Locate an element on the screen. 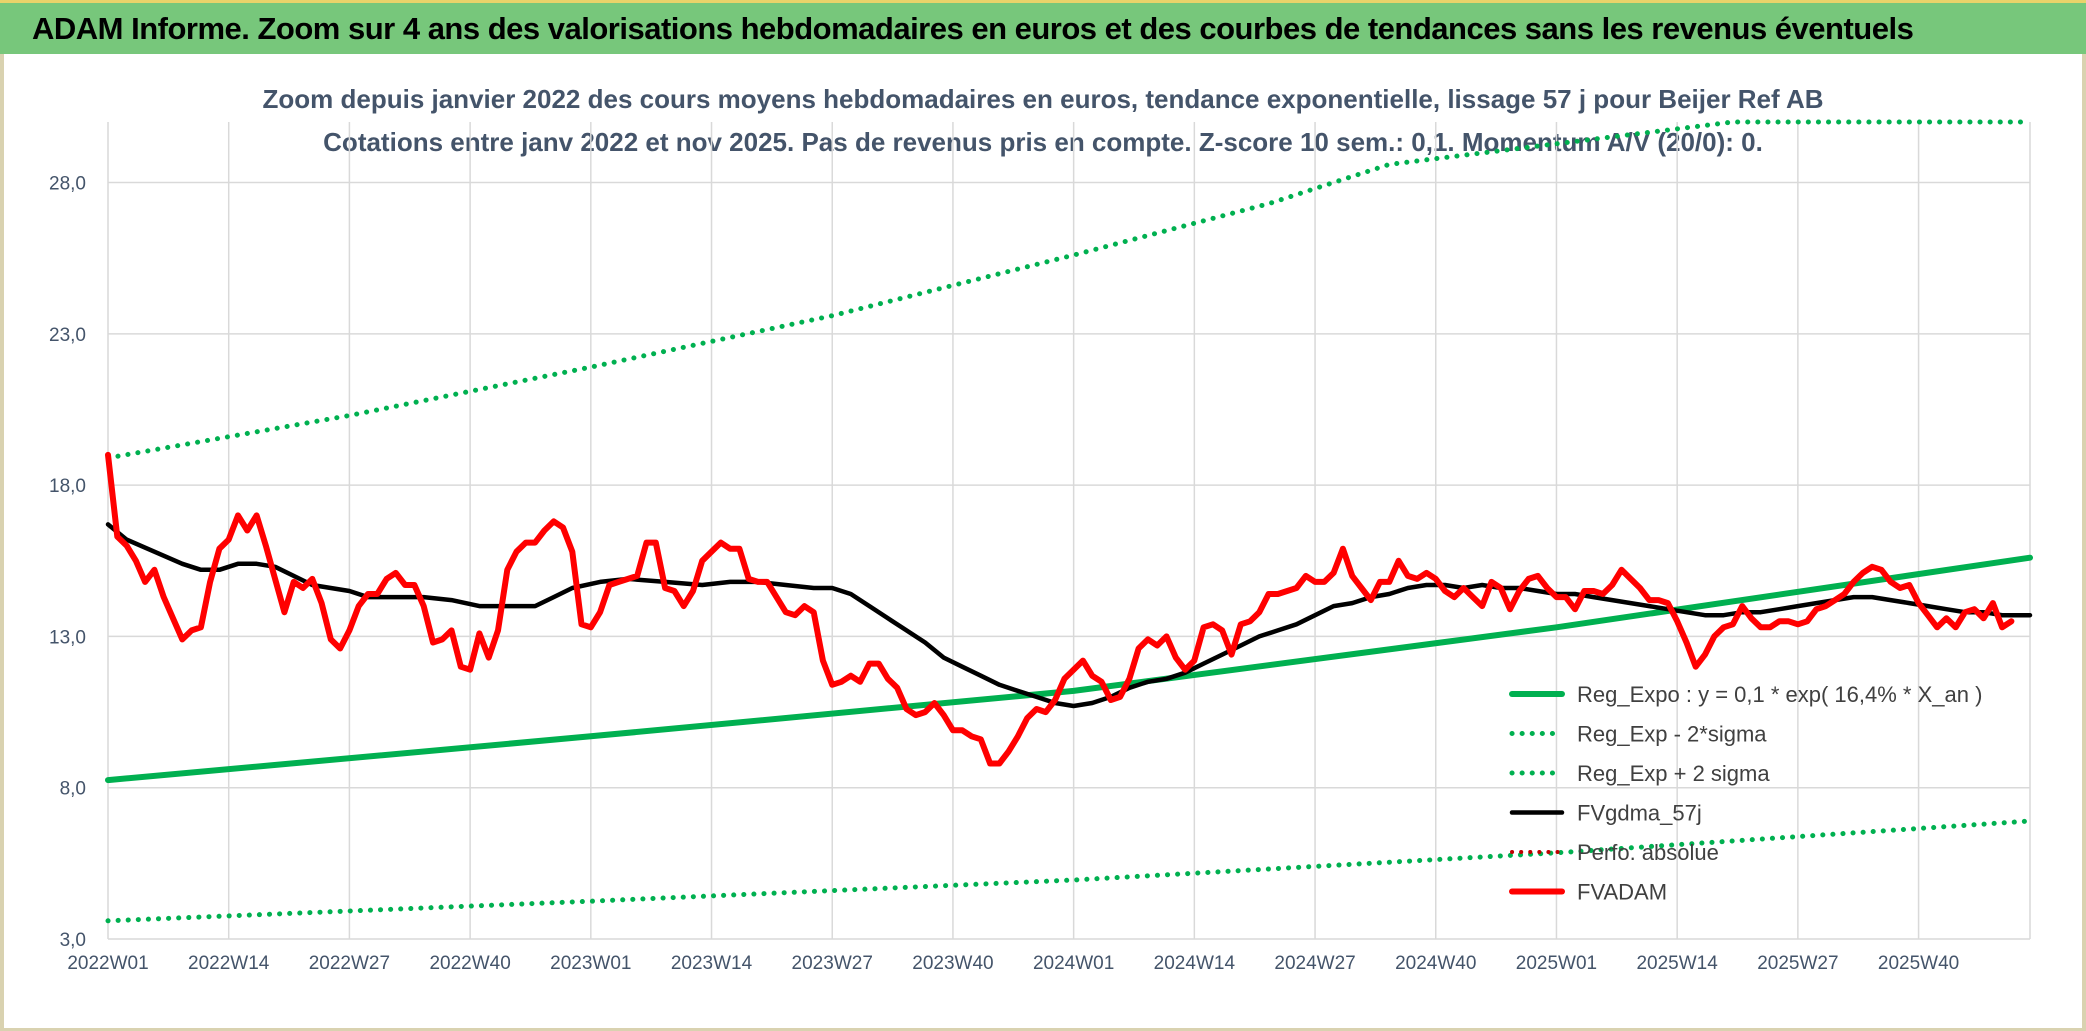 The height and width of the screenshot is (1031, 2086). legend-label-fvadam: FVADAM is located at coordinates (1622, 892).